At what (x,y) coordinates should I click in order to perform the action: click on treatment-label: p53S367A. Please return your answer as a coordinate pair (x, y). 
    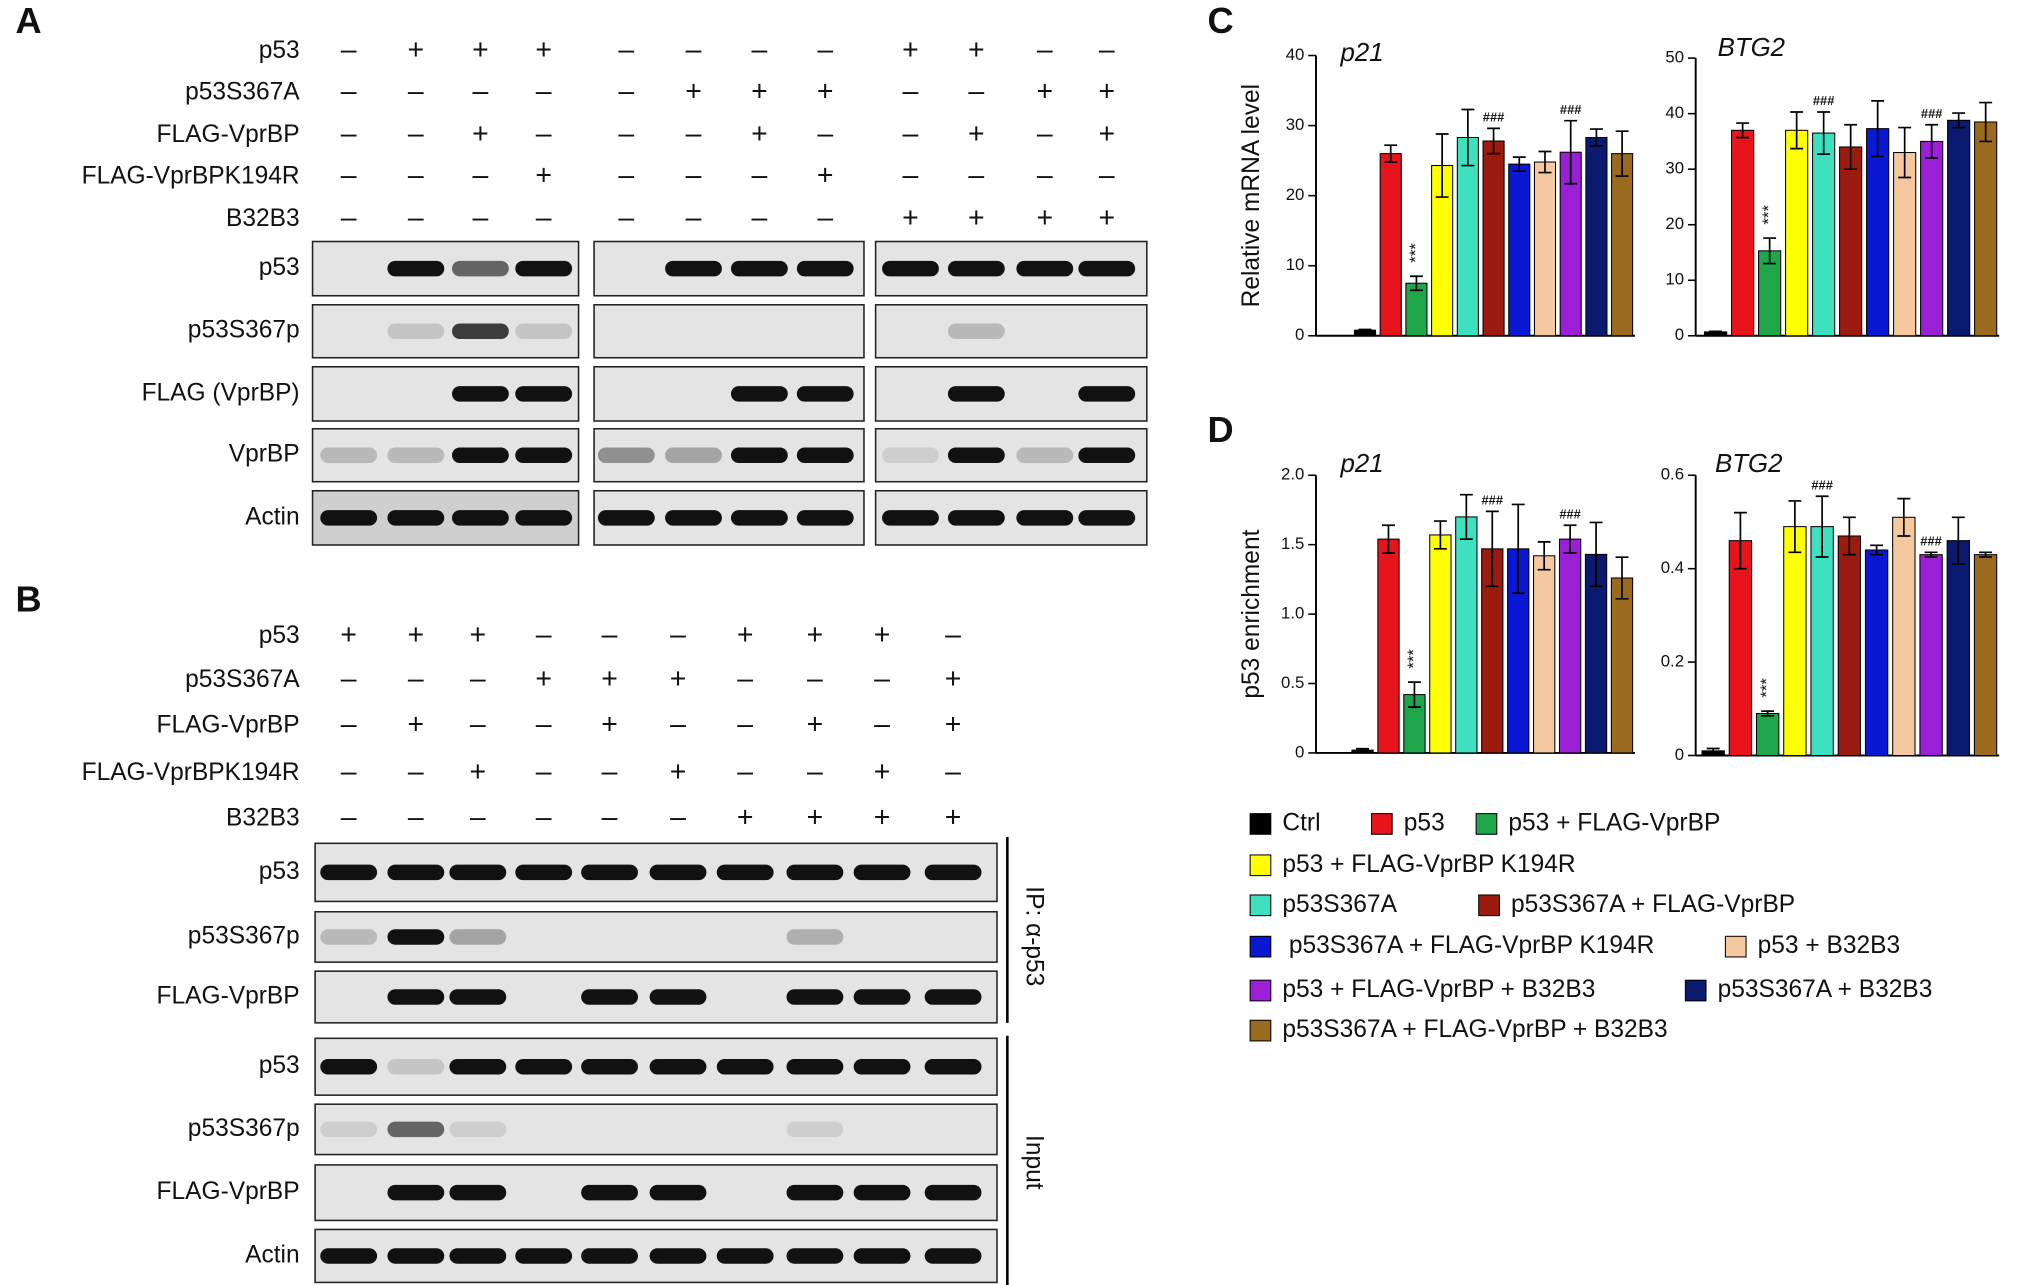
    Looking at the image, I should click on (242, 679).